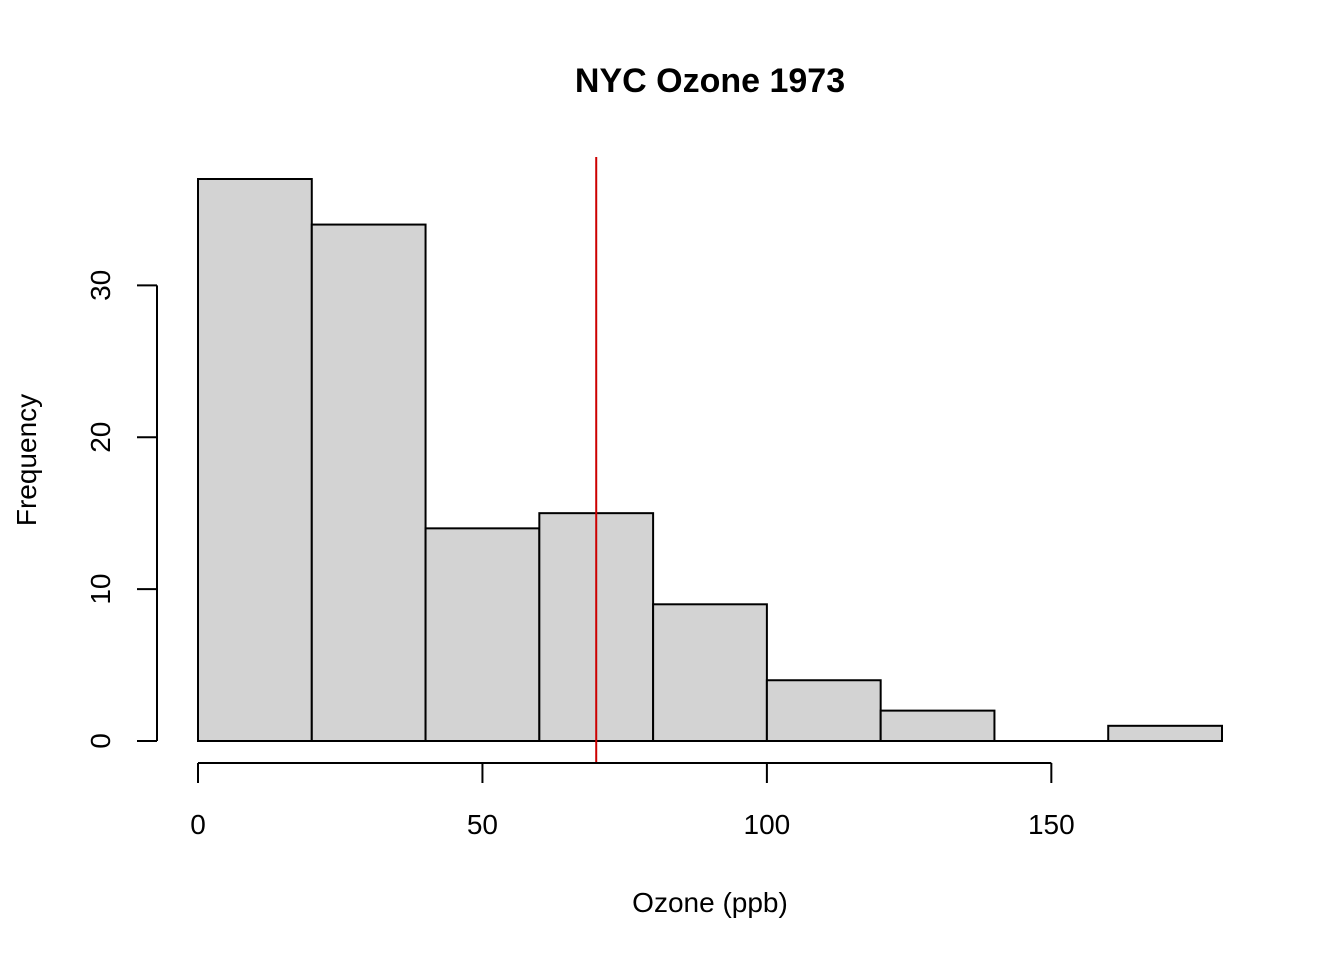 The width and height of the screenshot is (1344, 960). What do you see at coordinates (100, 285) in the screenshot?
I see `y-tick-label: 30` at bounding box center [100, 285].